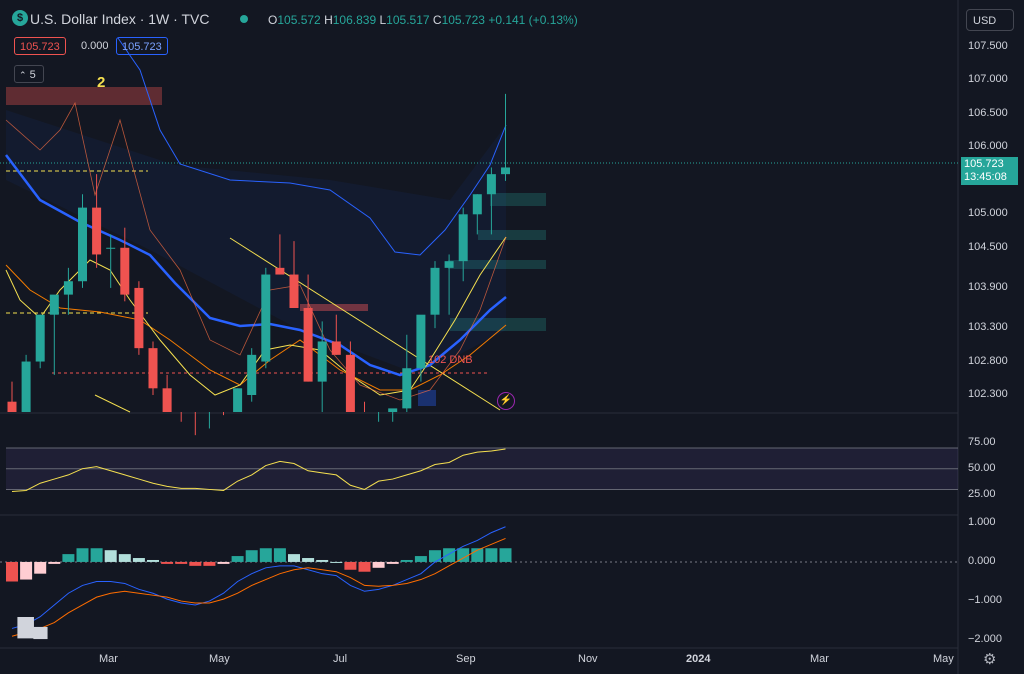 The image size is (1024, 674). I want to click on bar-countdown: 13:45:08, so click(985, 177).